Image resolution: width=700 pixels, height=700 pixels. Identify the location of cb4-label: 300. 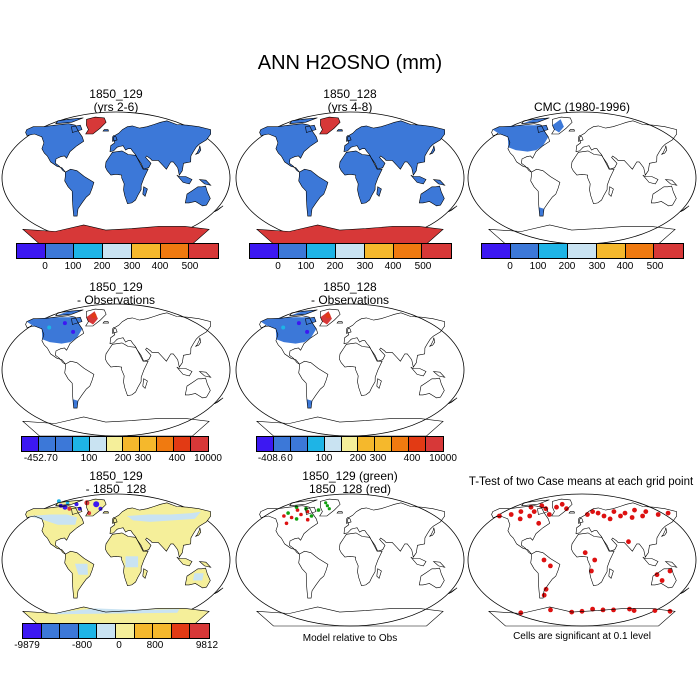
(143, 458).